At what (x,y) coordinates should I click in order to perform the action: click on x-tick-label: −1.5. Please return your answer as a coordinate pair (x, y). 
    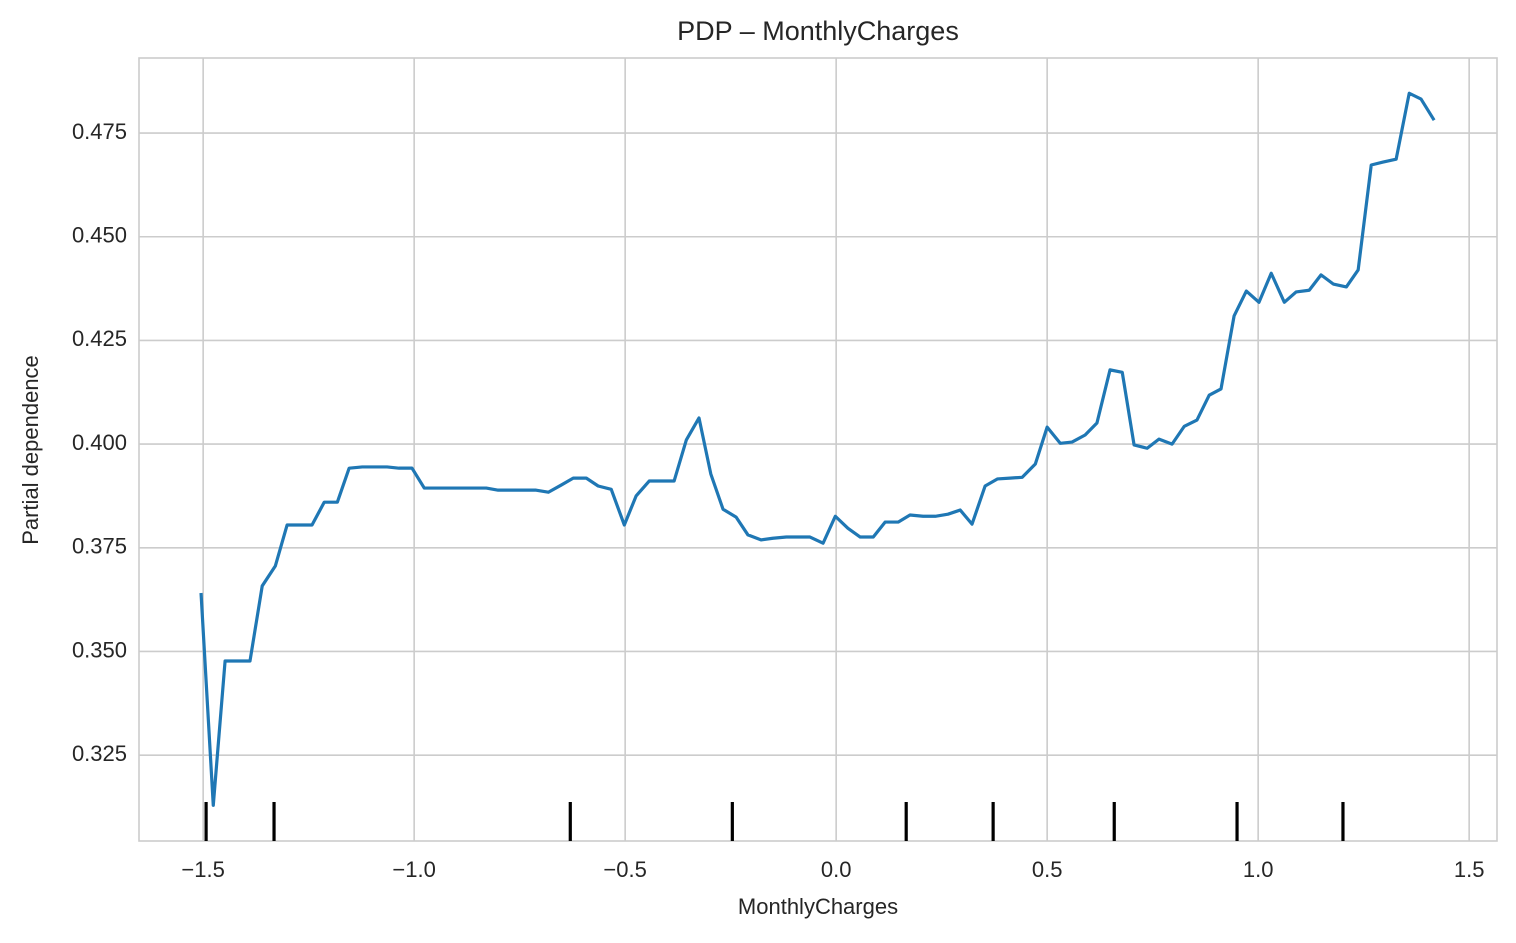
    Looking at the image, I should click on (202, 869).